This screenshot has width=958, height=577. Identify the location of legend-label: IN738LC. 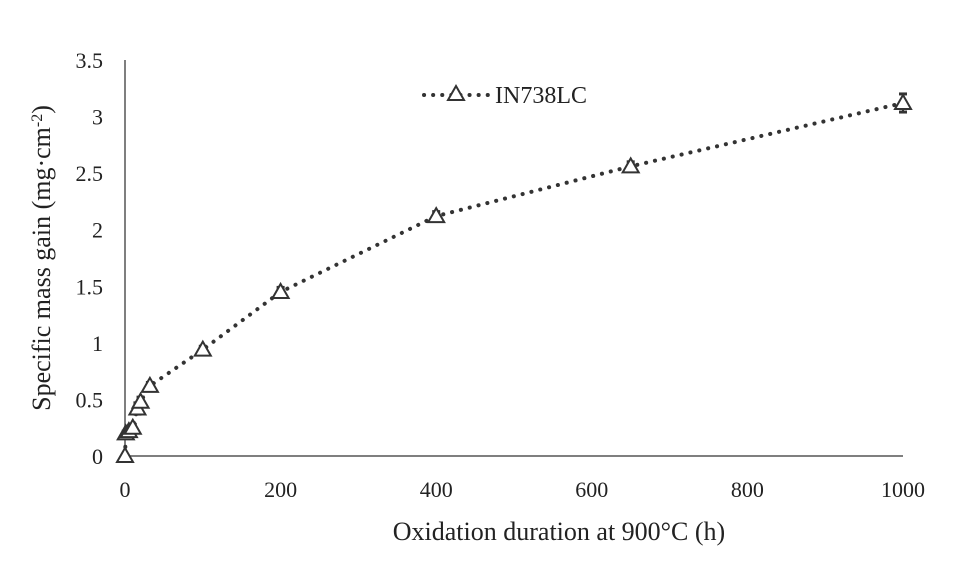
(541, 96).